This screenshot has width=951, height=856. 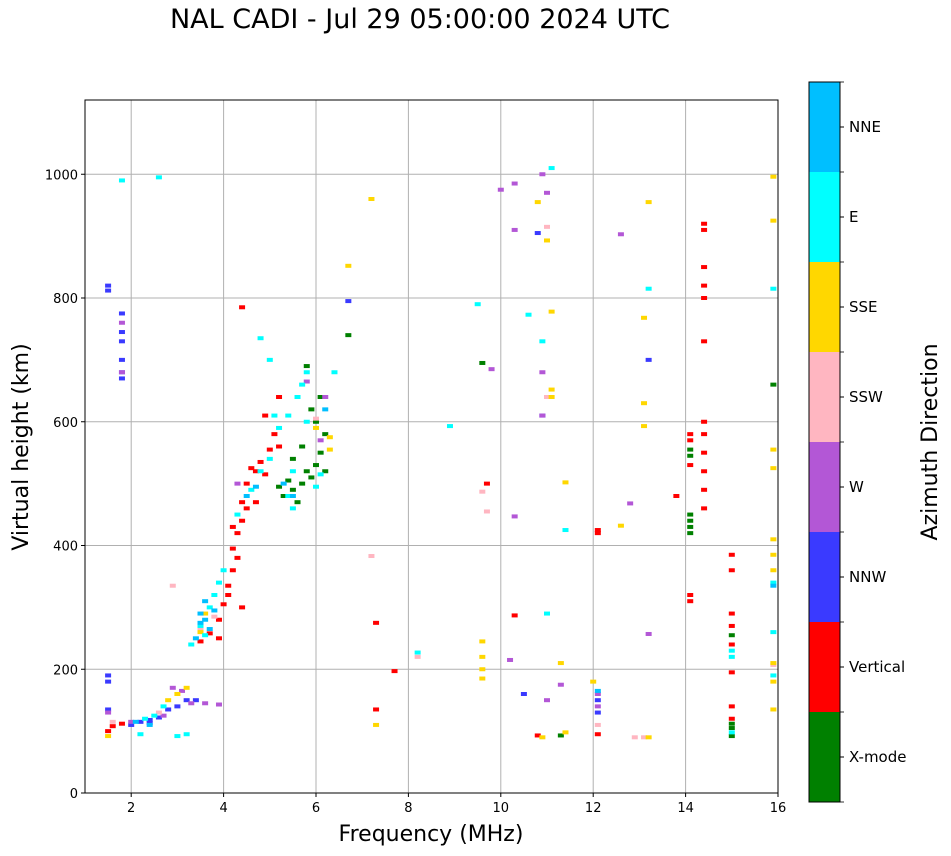 What do you see at coordinates (685, 808) in the screenshot?
I see `x-tick-label: 14` at bounding box center [685, 808].